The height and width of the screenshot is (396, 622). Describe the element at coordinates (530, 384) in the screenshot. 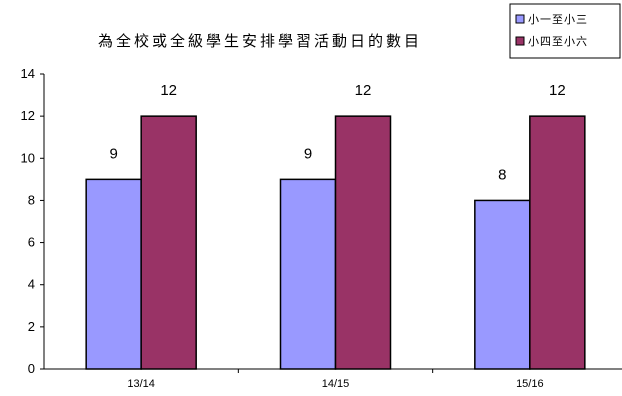

I see `x-category-label: 15/16` at that location.